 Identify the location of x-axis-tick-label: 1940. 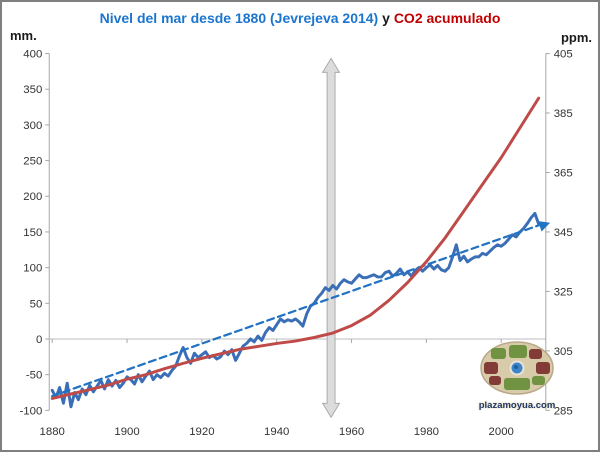
(276, 432).